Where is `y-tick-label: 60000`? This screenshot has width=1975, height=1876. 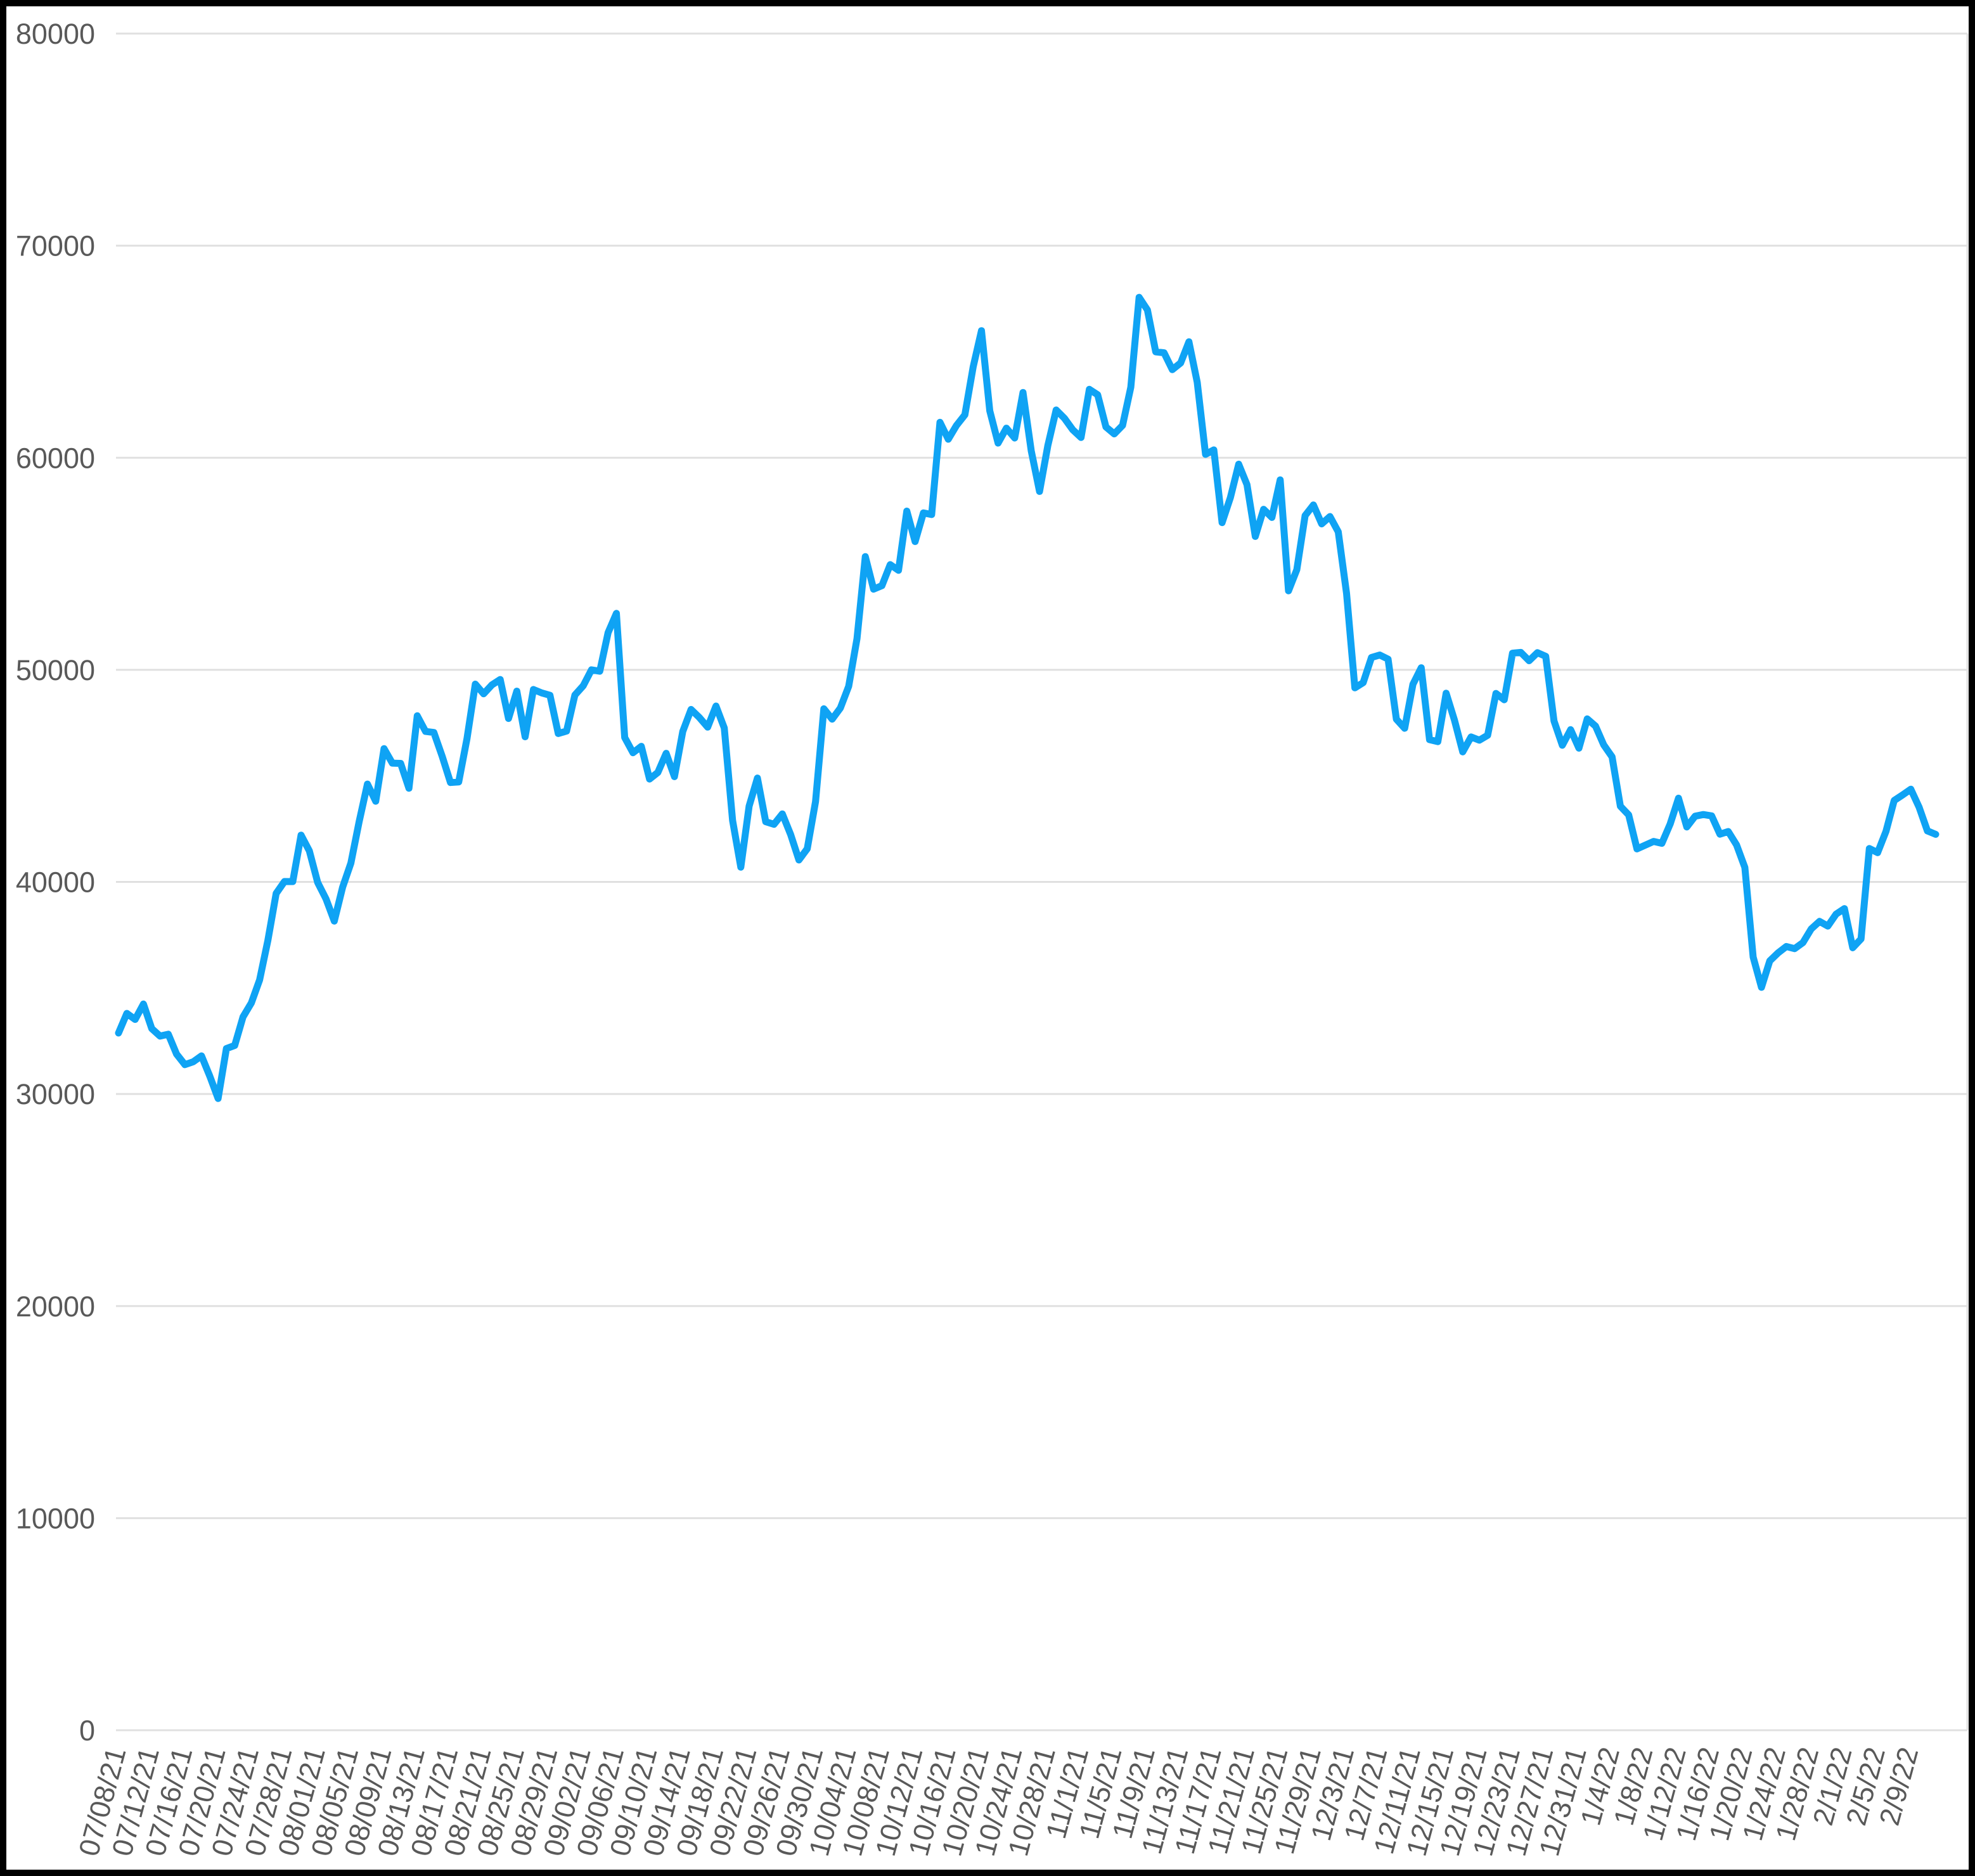
y-tick-label: 60000 is located at coordinates (55, 458).